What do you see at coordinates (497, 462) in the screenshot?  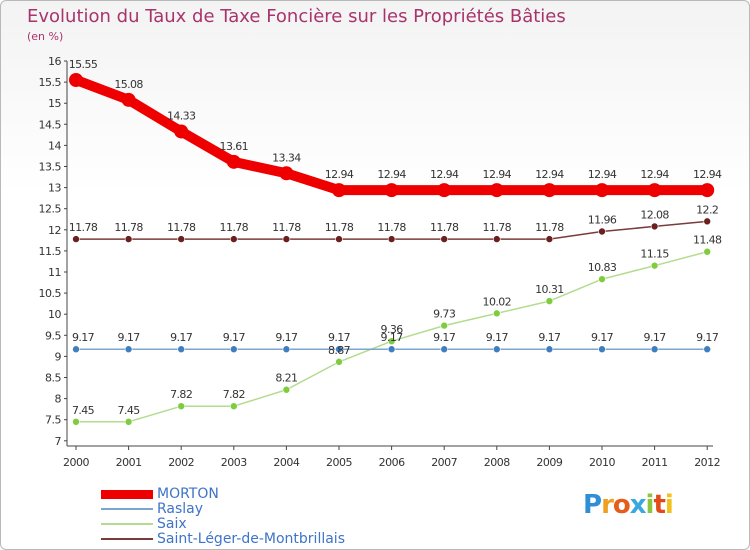 I see `x-tick-label: 2008` at bounding box center [497, 462].